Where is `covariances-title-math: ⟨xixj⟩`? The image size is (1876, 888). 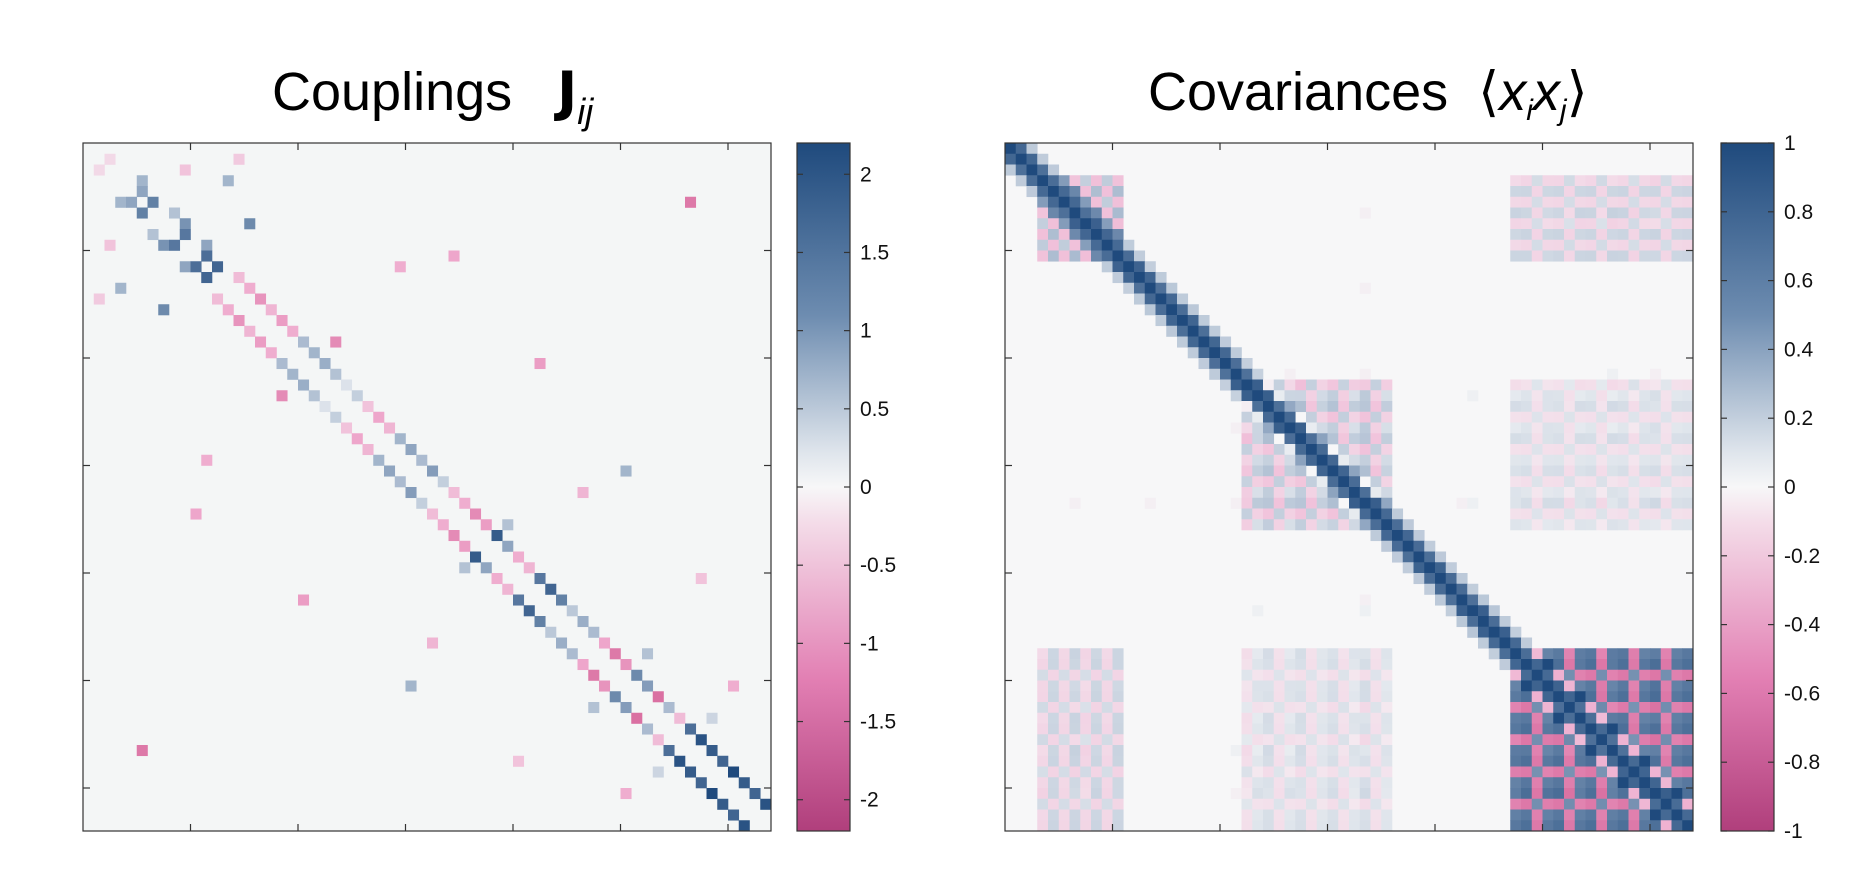 covariances-title-math: ⟨xixj⟩ is located at coordinates (1533, 94).